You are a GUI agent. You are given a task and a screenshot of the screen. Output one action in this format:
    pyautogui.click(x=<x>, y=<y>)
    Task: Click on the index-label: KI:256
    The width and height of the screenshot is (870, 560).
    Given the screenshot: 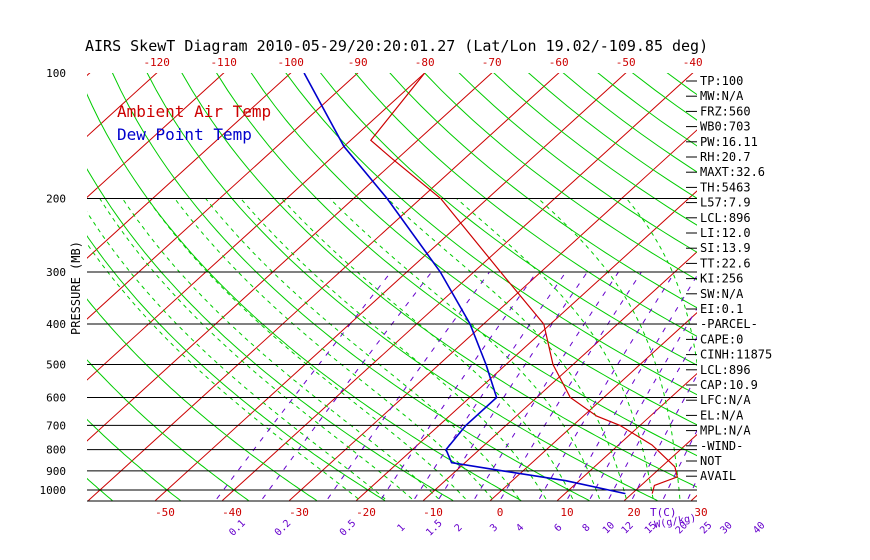 What is the action you would take?
    pyautogui.click(x=721, y=279)
    